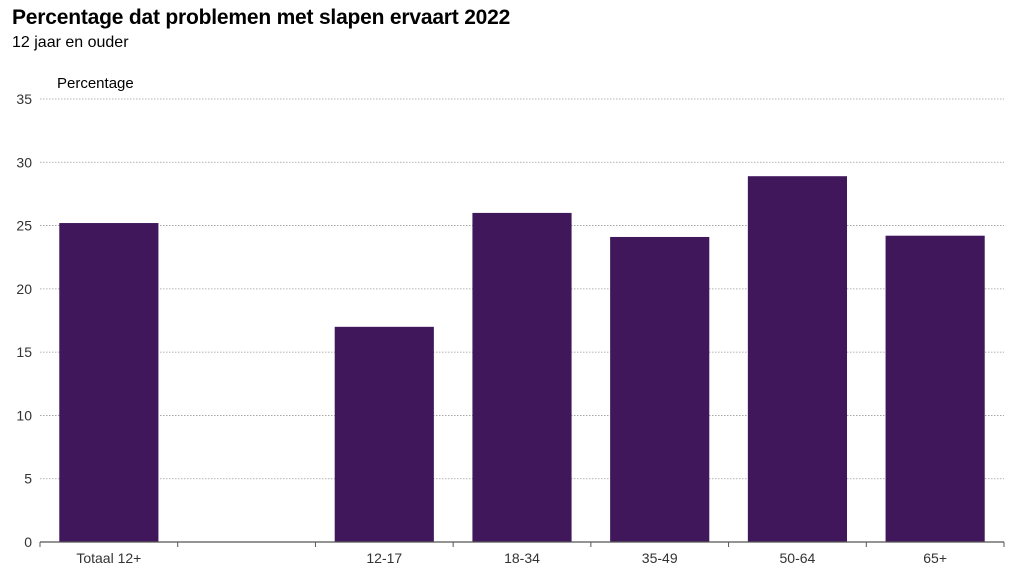 This screenshot has height=576, width=1024. Describe the element at coordinates (660, 558) in the screenshot. I see `x-tick-label: 35-49` at that location.